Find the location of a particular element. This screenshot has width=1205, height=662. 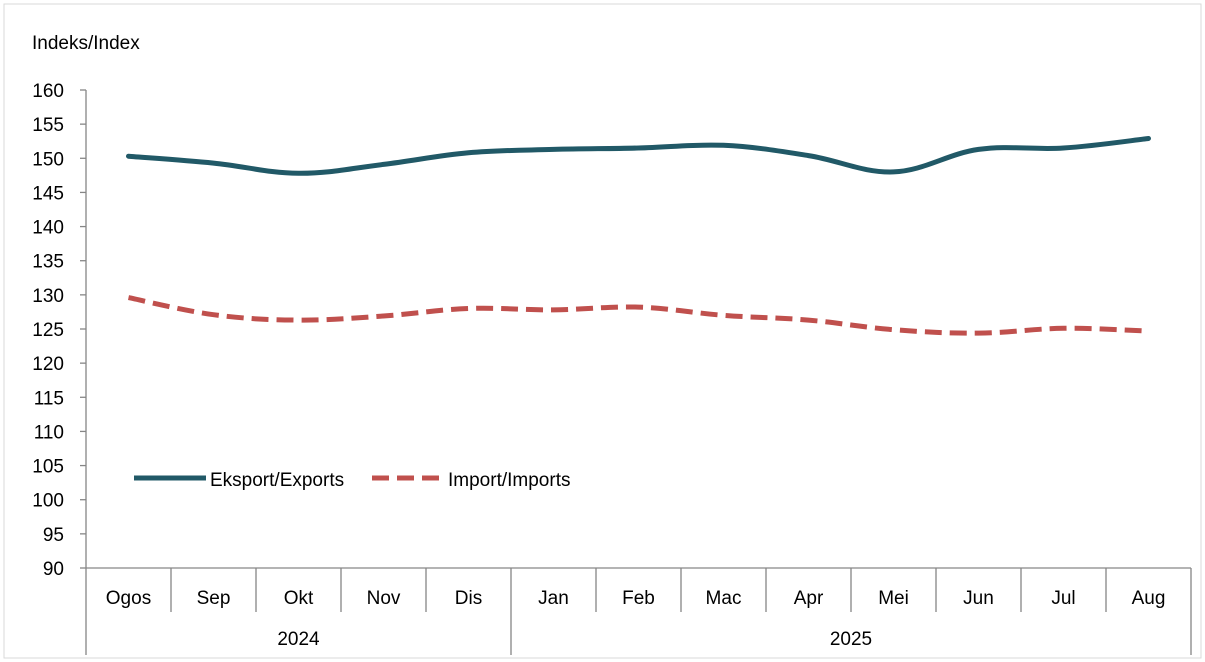

y-tick-label: 120 is located at coordinates (48, 364).